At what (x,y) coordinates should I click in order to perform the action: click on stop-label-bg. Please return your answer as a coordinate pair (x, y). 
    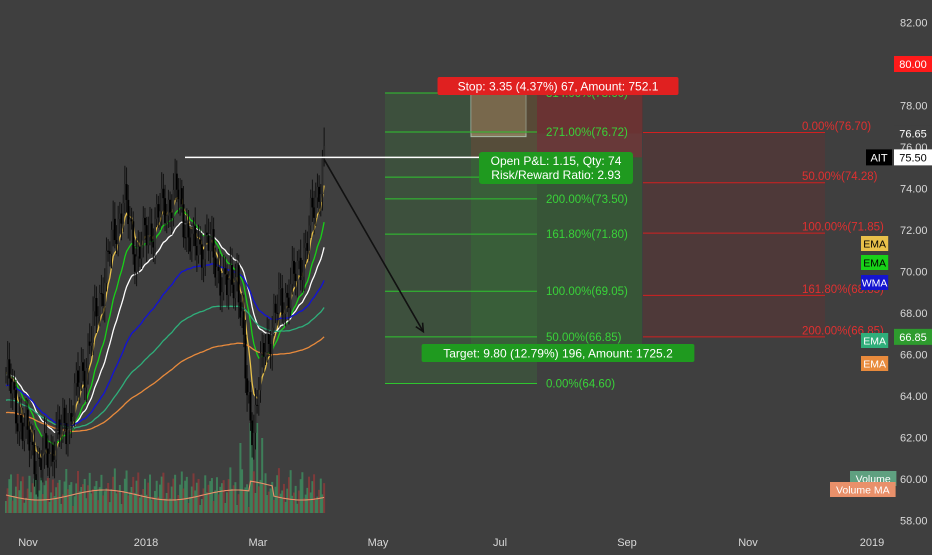
    Looking at the image, I should click on (558, 86).